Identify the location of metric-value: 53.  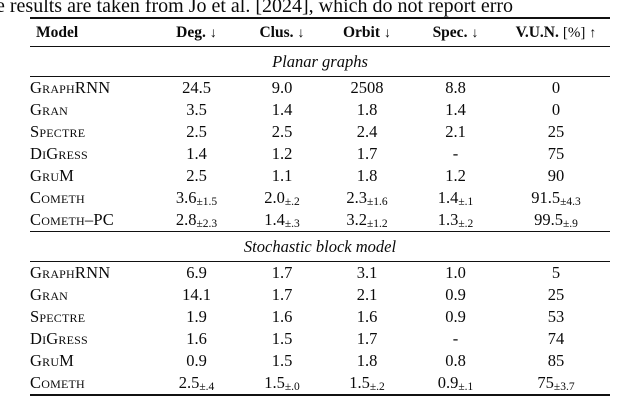
(556, 317).